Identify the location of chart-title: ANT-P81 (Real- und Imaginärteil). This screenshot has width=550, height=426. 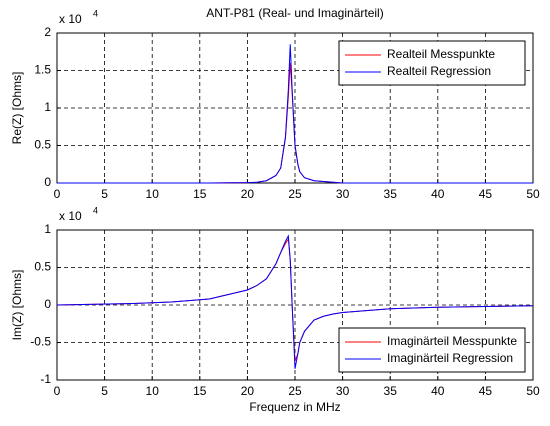
(294, 13).